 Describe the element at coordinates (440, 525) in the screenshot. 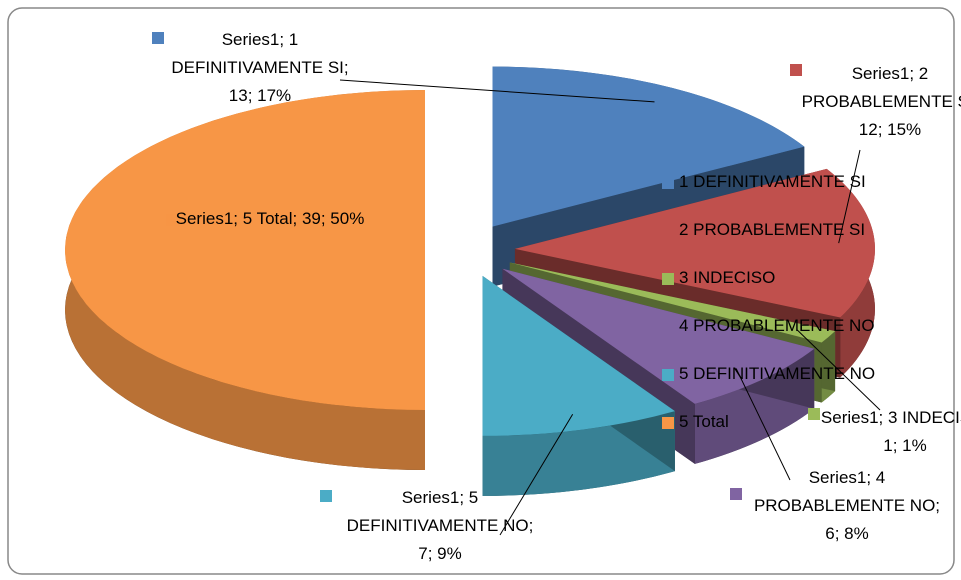

I see `data-label: Series1; 5 DEFINITIVAMENTE NO; 7; 9%` at that location.